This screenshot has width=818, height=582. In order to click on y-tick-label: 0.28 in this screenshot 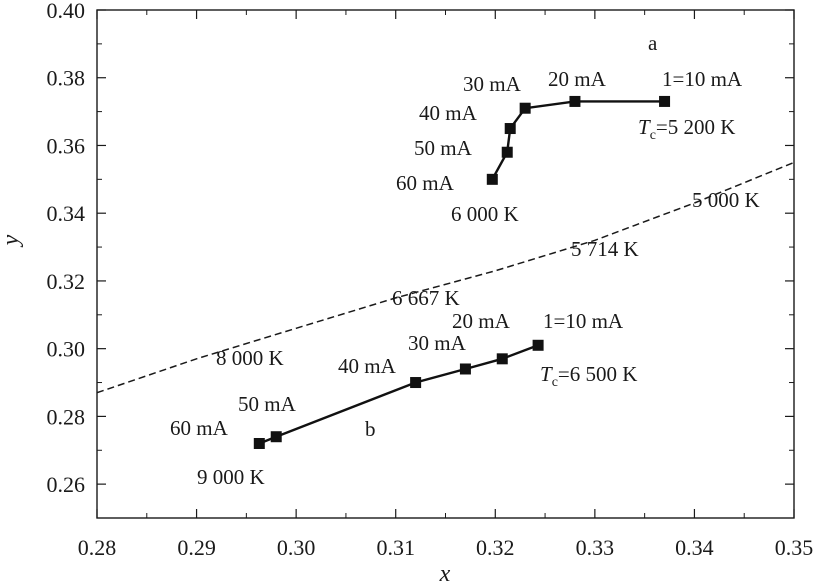, I will do `click(66, 416)`.